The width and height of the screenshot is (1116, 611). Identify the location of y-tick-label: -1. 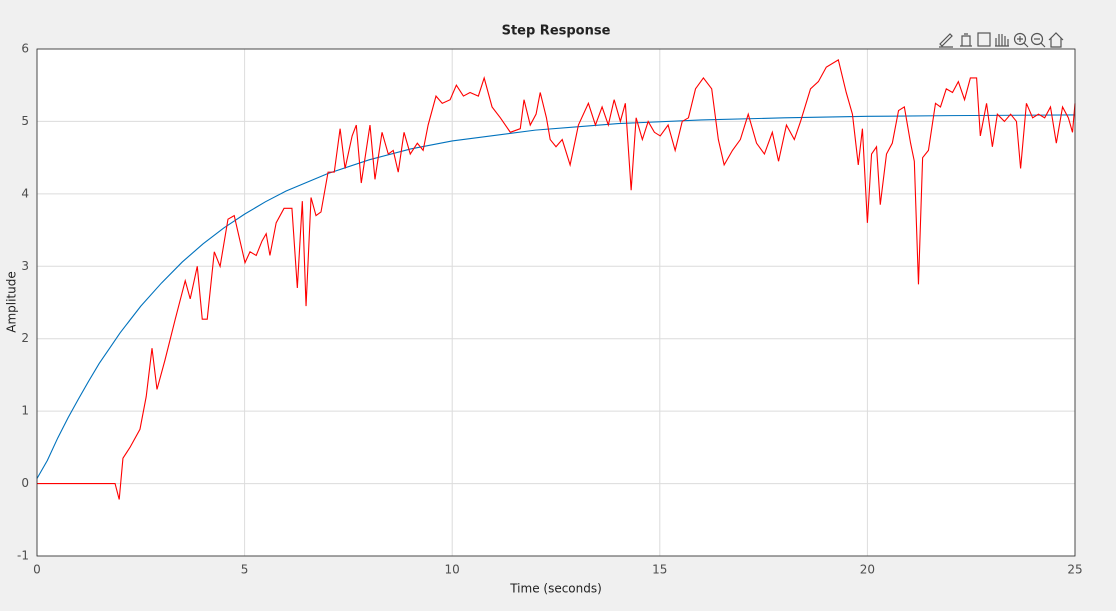
(23, 556).